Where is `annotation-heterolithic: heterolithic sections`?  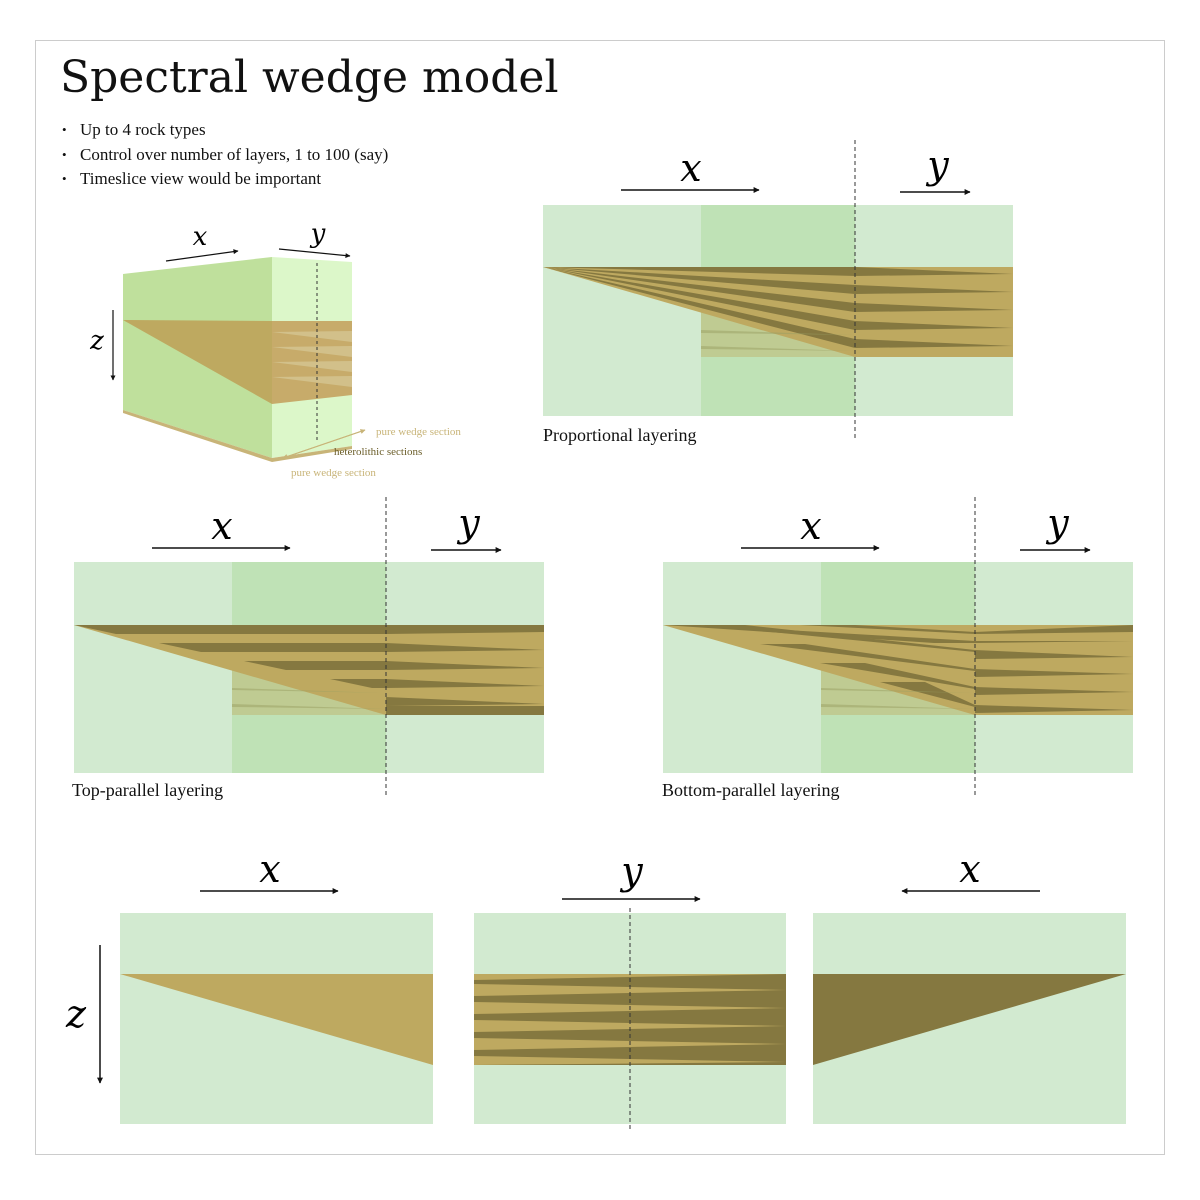 annotation-heterolithic: heterolithic sections is located at coordinates (378, 452).